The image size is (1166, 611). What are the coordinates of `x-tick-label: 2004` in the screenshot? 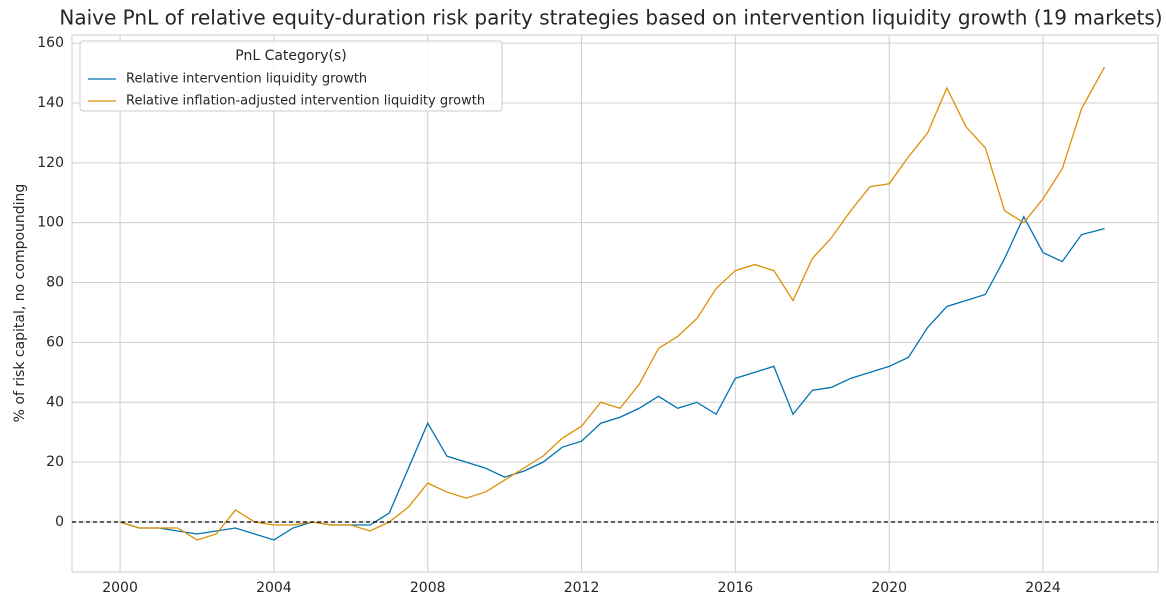 It's located at (274, 588).